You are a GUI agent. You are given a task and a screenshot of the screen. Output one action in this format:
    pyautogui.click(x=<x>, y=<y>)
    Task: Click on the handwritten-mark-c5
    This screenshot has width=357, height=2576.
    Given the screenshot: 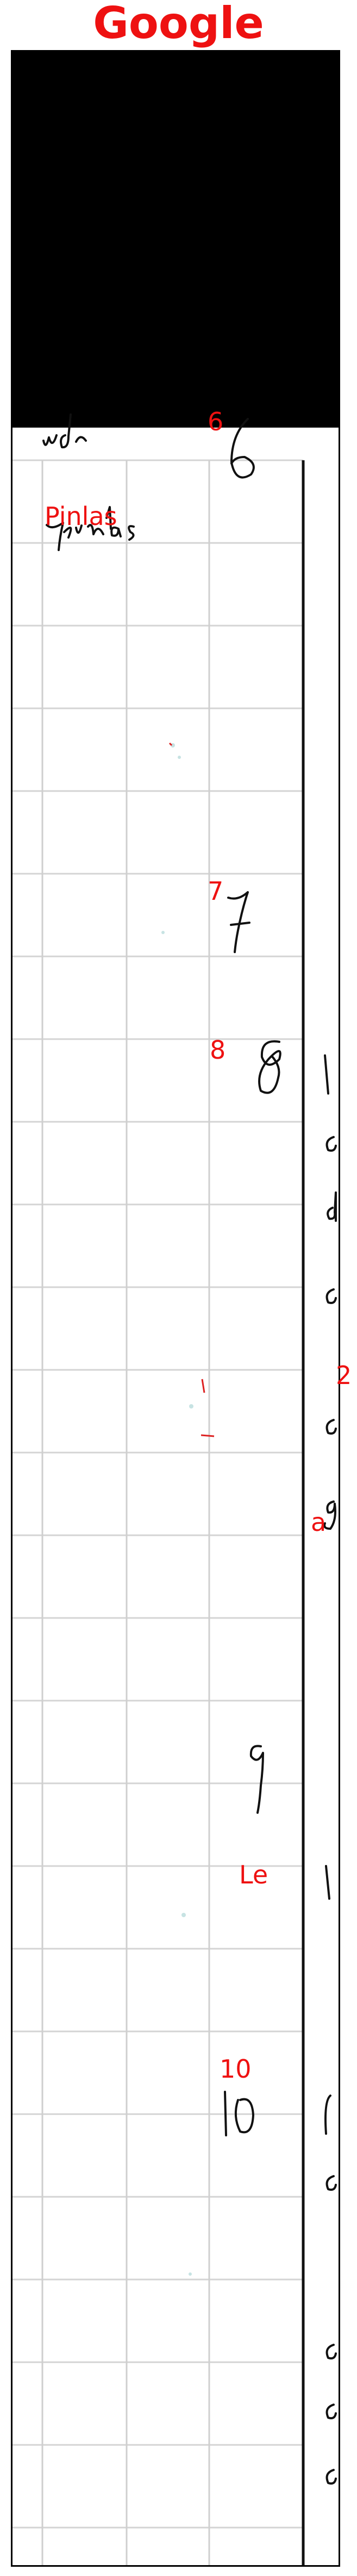 What is the action you would take?
    pyautogui.click(x=331, y=2352)
    